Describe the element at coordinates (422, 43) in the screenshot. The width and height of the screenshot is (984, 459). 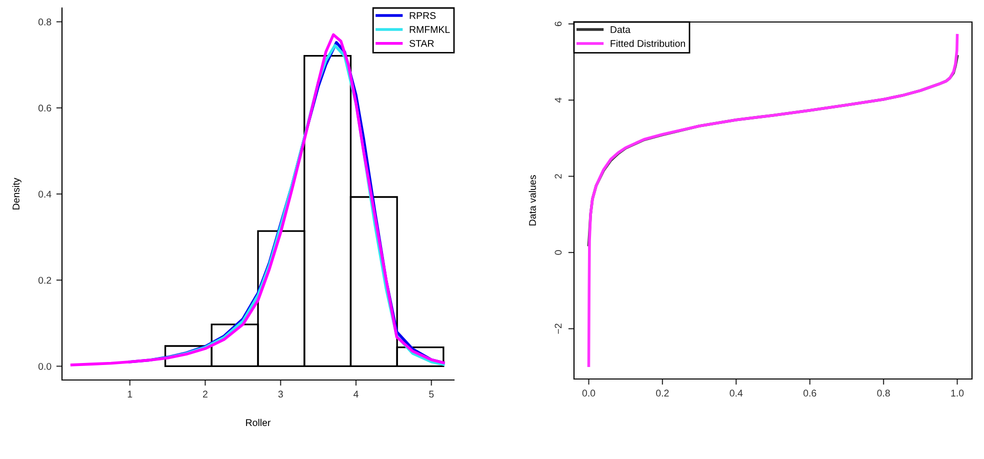
I see `legend-label: STAR` at that location.